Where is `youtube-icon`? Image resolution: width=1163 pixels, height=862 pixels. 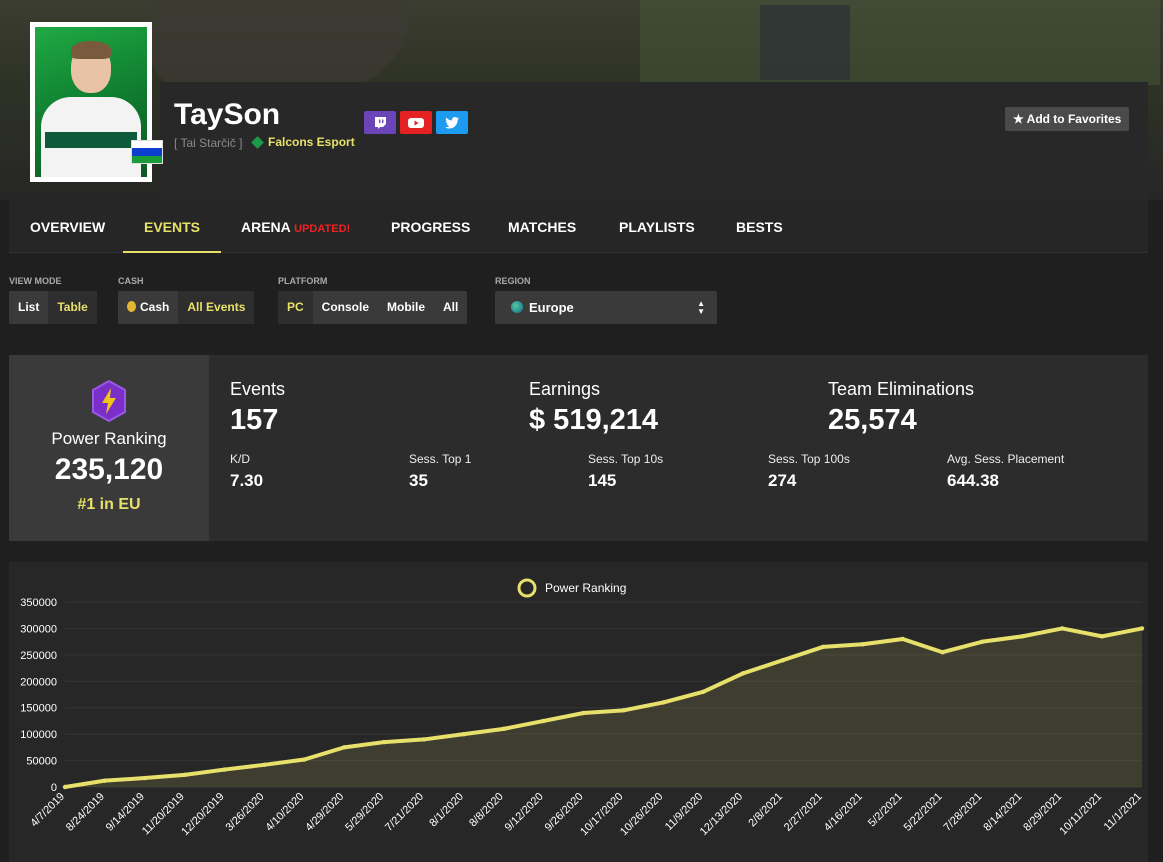 youtube-icon is located at coordinates (416, 122).